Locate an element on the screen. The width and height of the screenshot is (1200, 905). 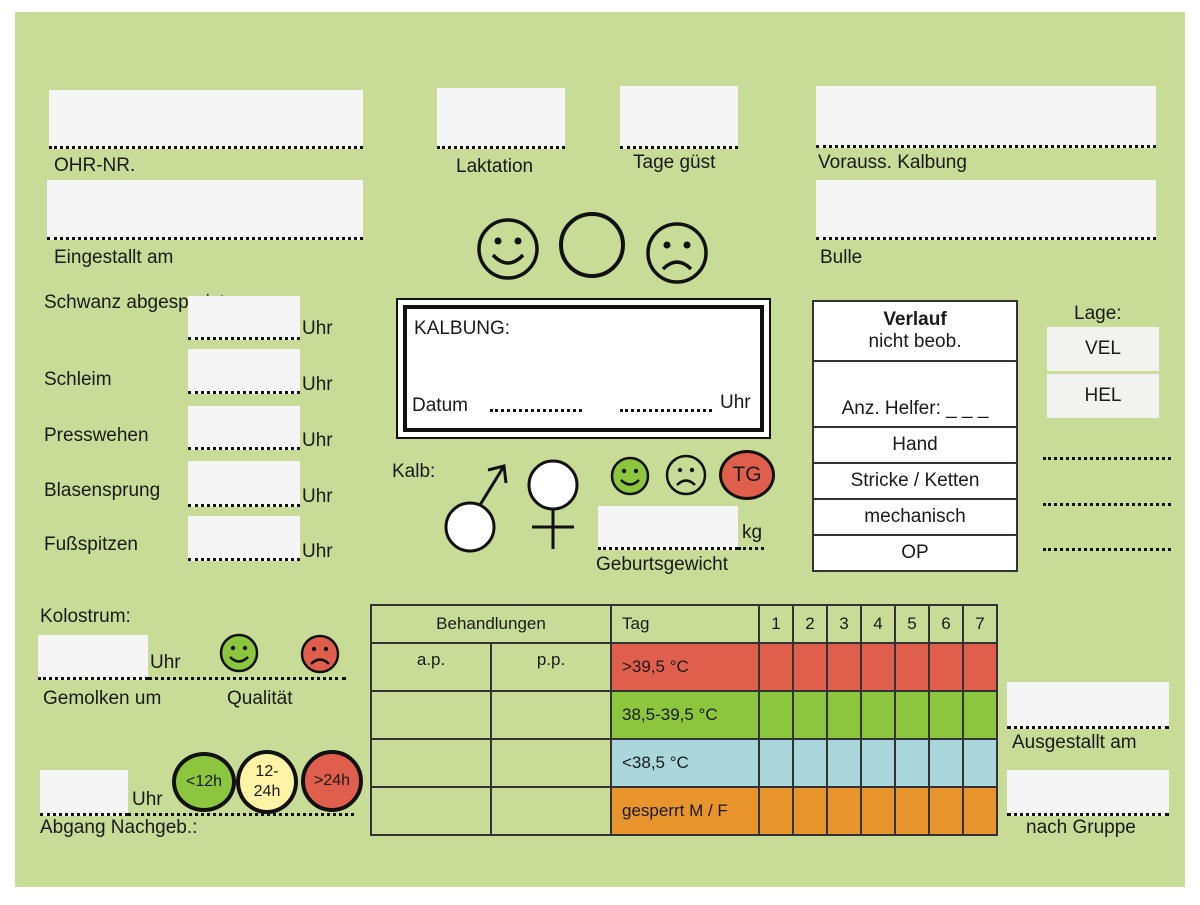
tage-guest-label: Tage güst is located at coordinates (674, 162).